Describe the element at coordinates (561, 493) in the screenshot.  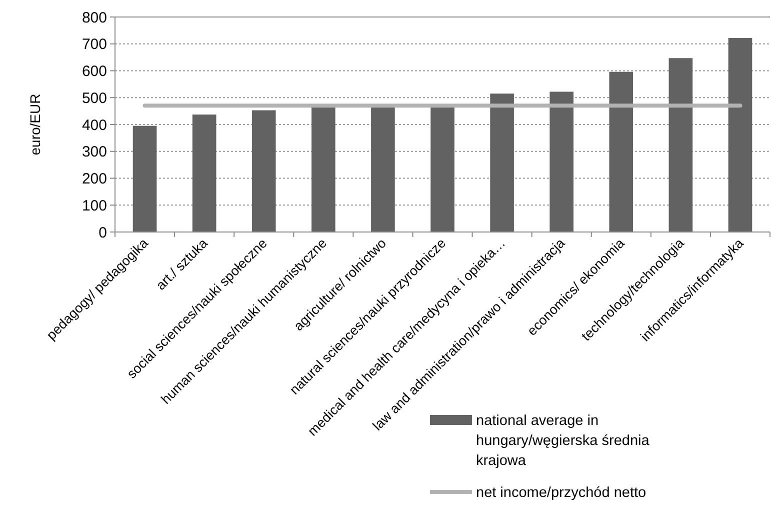
I see `legend-label: net income/przychód netto` at that location.